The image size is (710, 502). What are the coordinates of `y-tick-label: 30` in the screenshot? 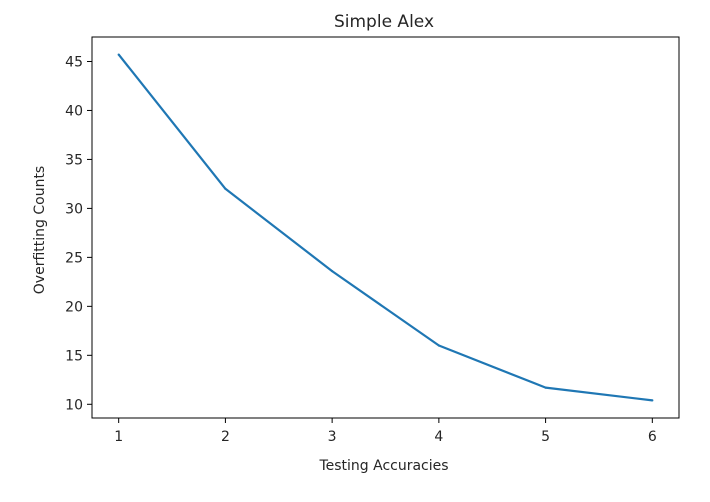 It's located at (74, 209).